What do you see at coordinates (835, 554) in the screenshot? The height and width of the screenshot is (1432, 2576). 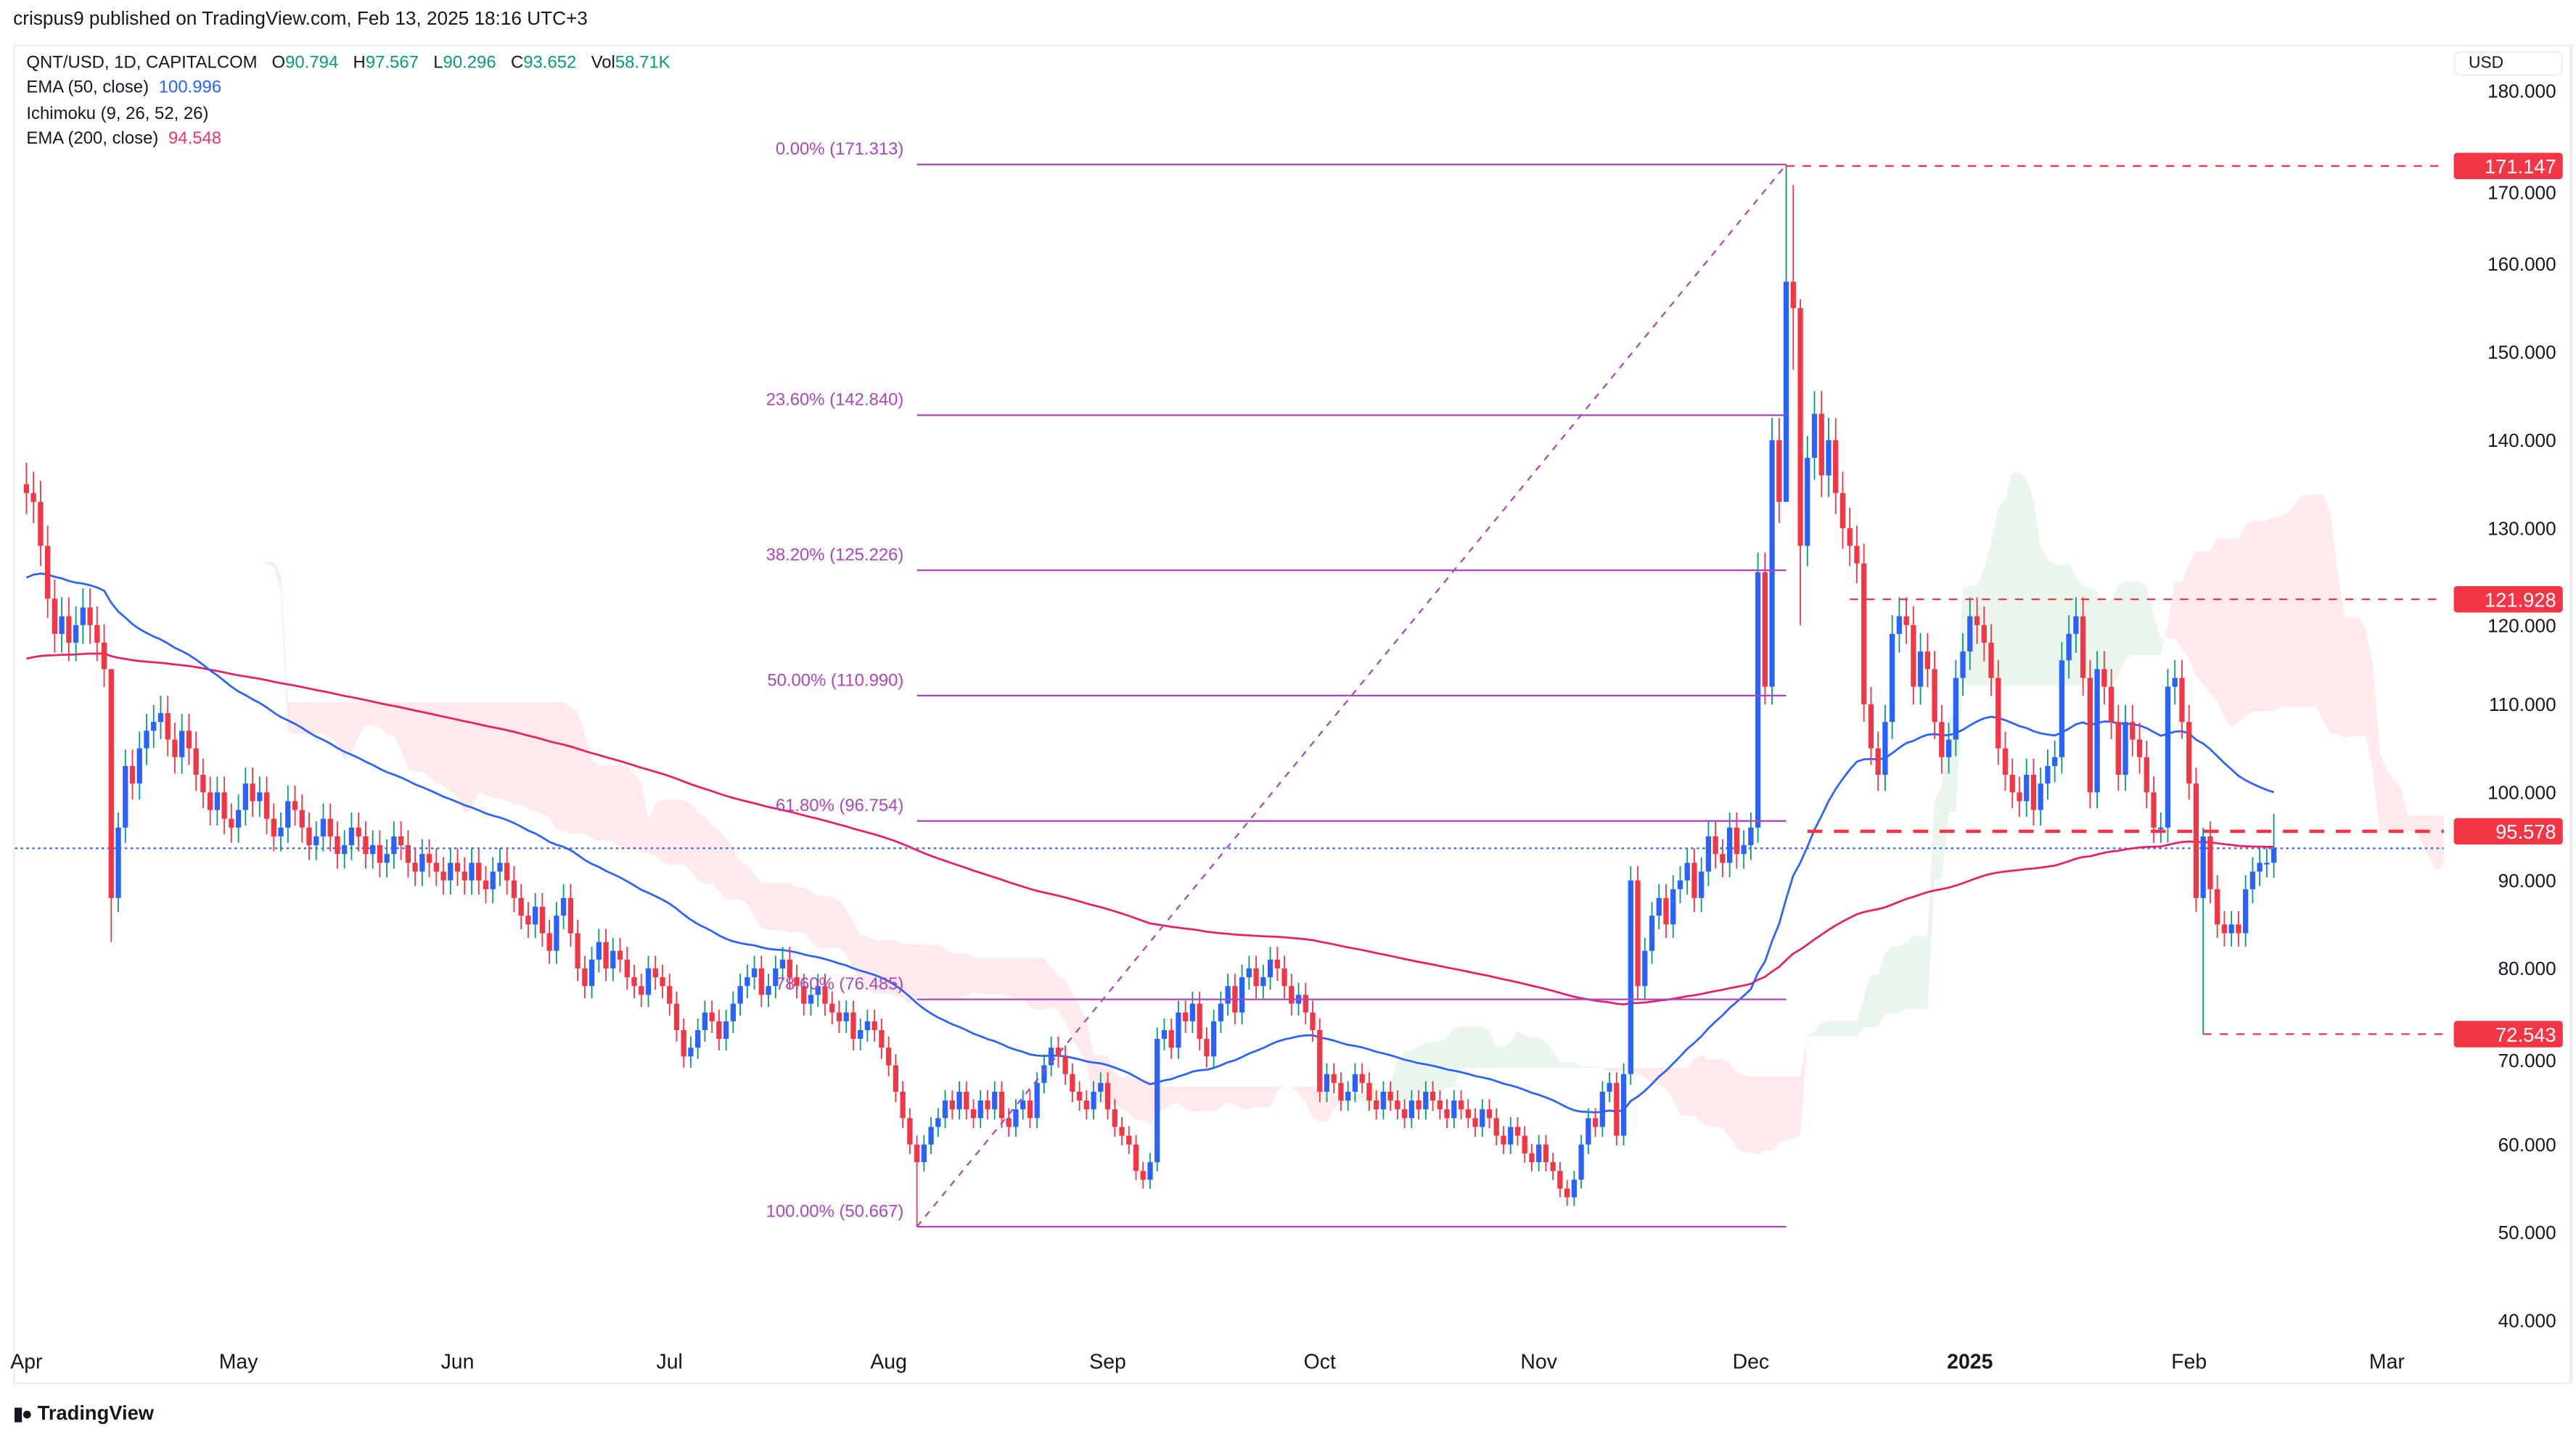 I see `fib-level-label: 38.20% (125.226)` at bounding box center [835, 554].